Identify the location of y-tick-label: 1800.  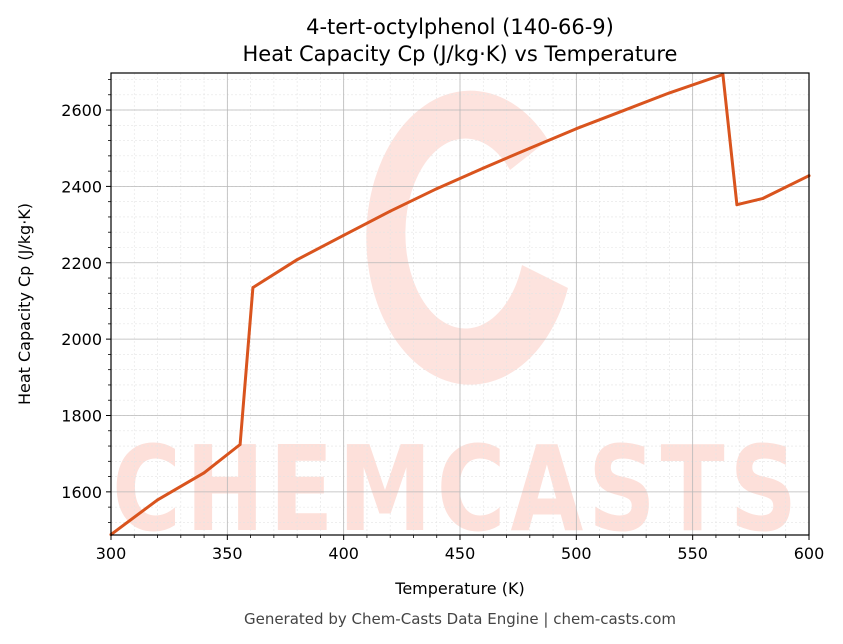
(81, 415).